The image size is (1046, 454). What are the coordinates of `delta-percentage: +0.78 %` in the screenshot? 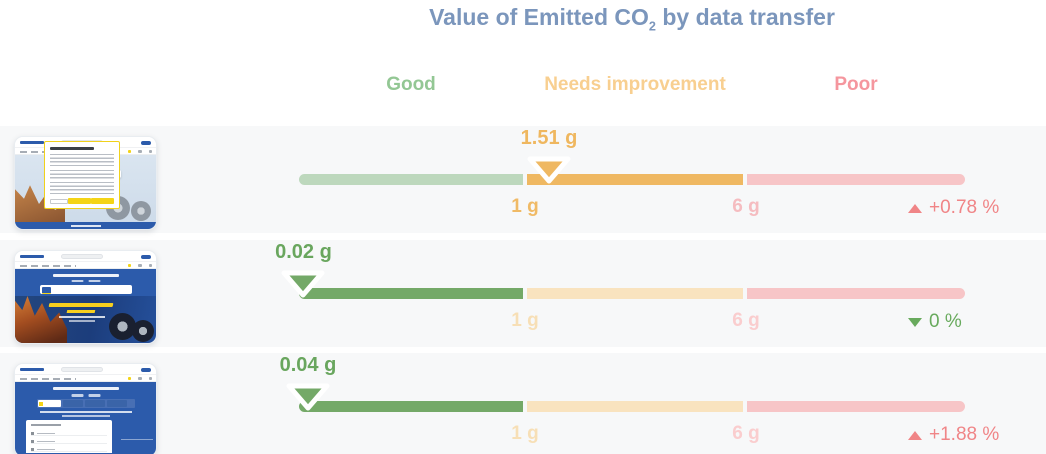 It's located at (953, 208).